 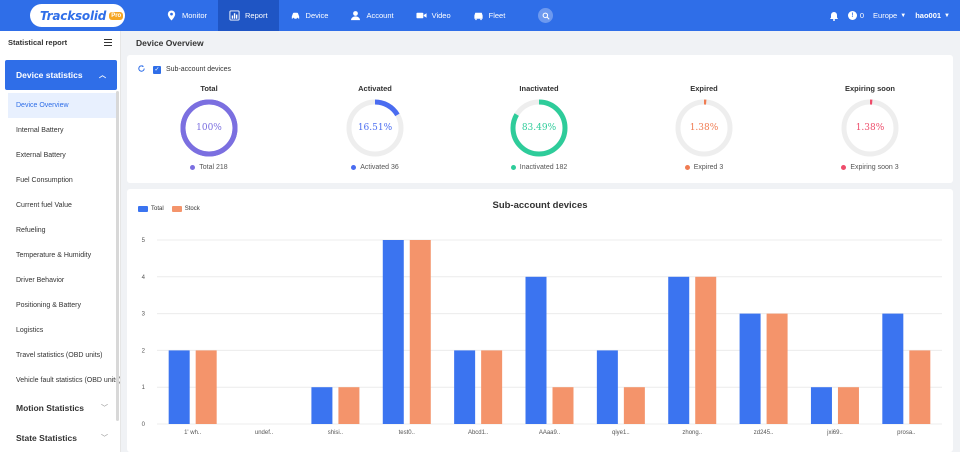 I want to click on x-tick-label: prosa.., so click(x=906, y=433).